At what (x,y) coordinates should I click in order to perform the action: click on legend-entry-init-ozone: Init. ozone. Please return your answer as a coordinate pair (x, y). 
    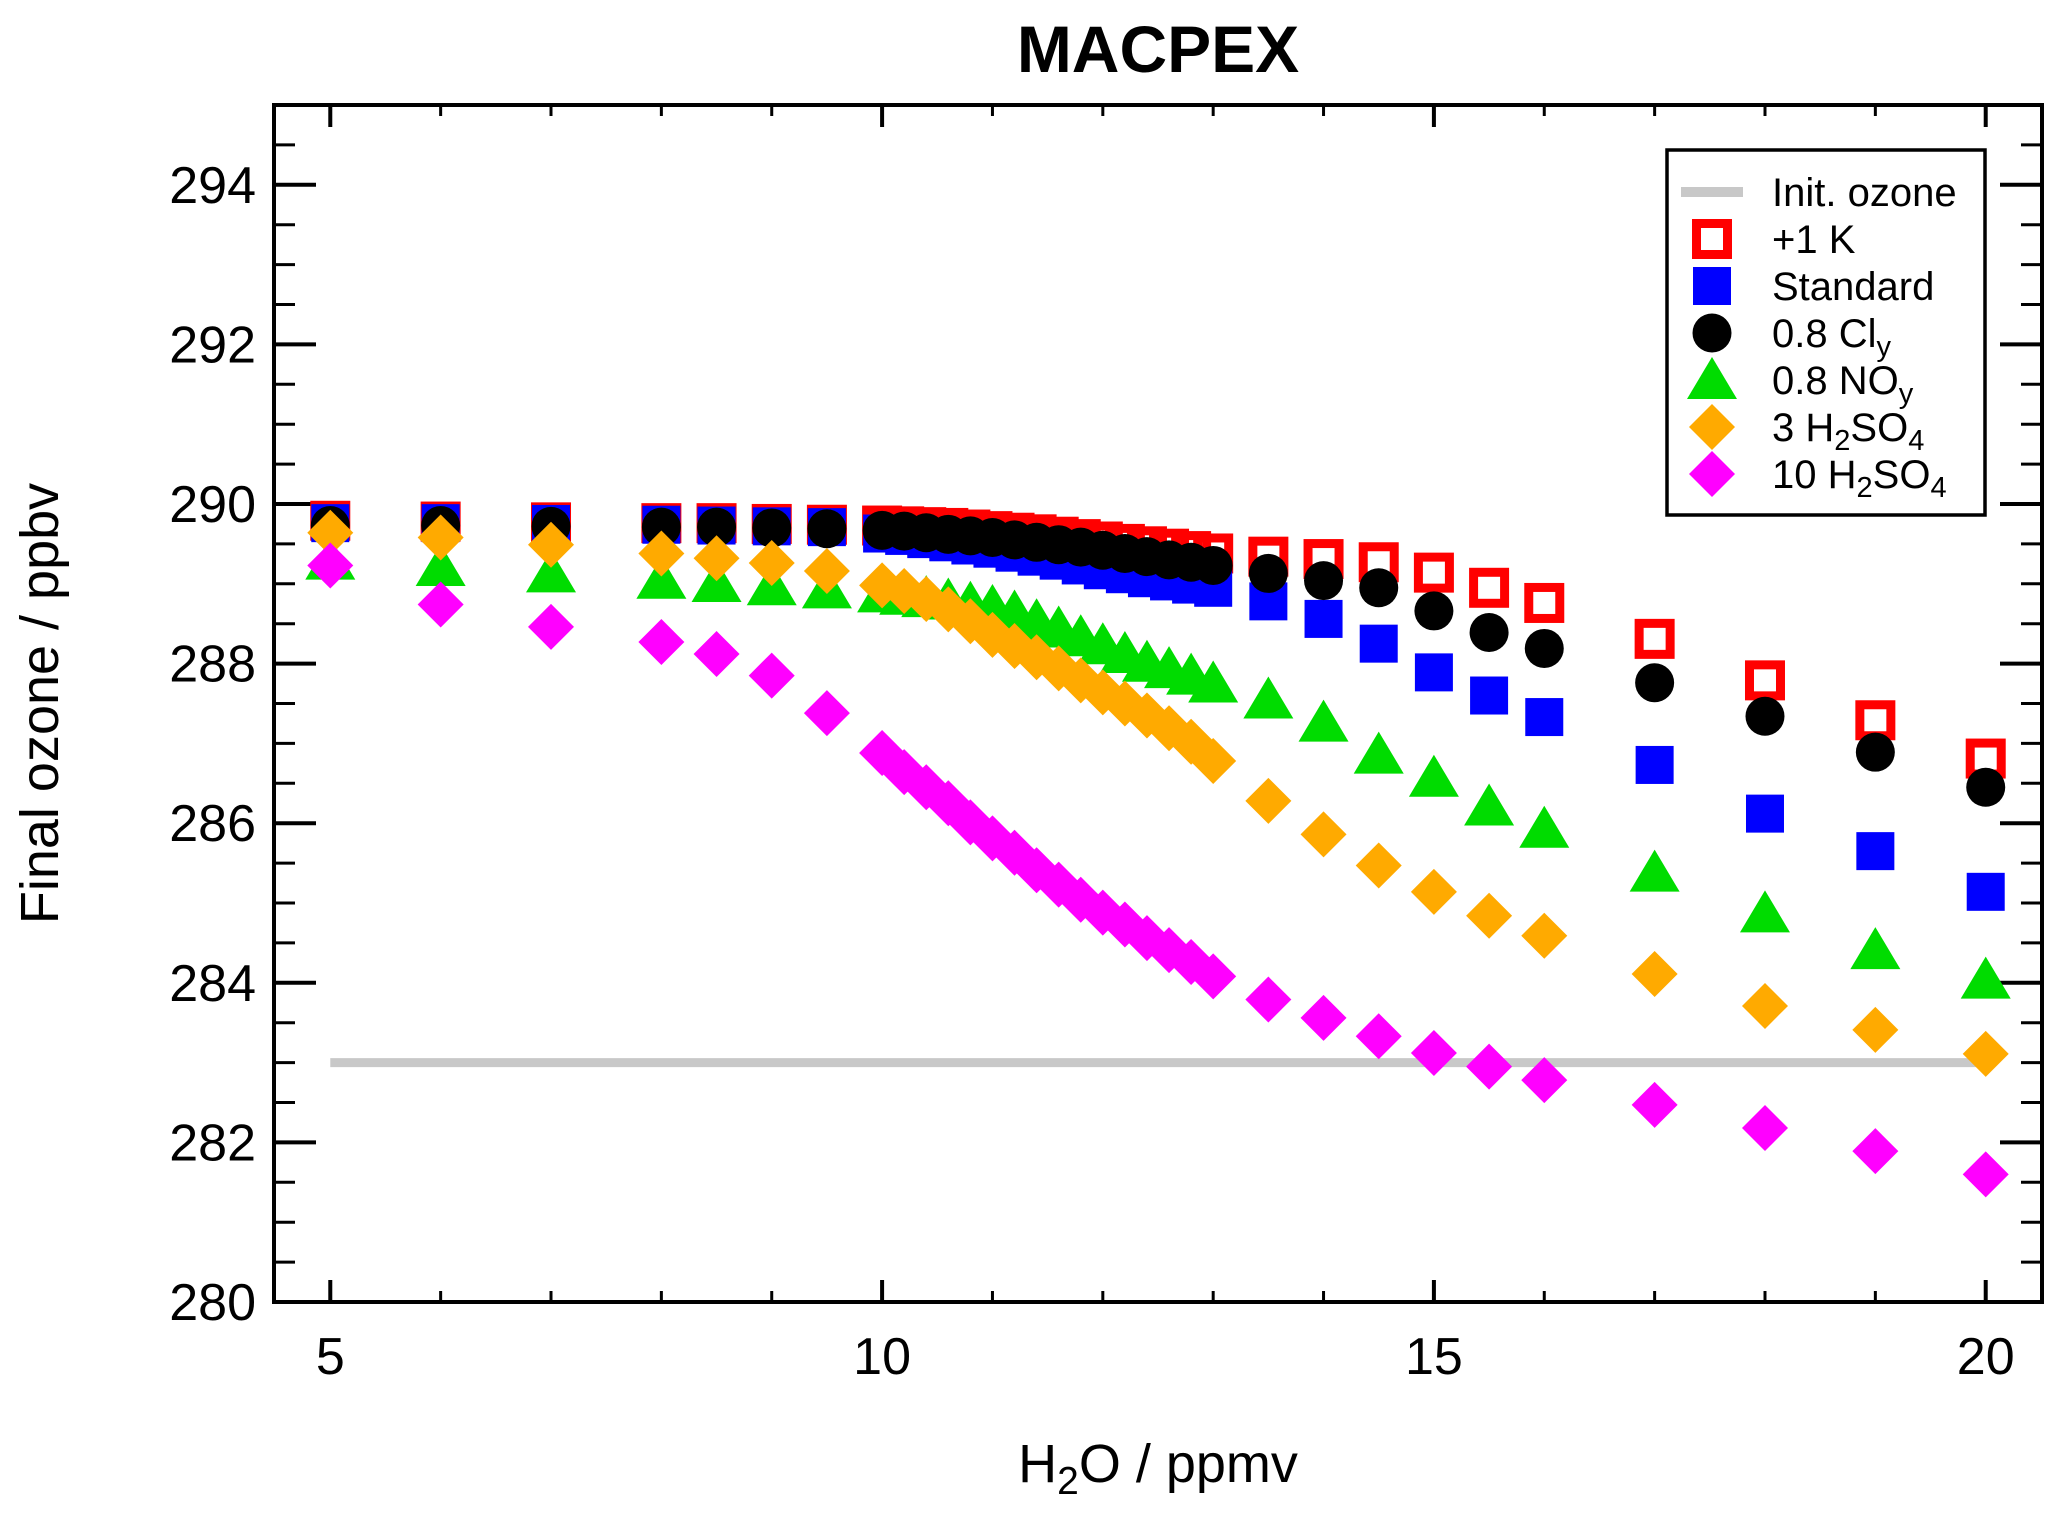
    Looking at the image, I should click on (1819, 193).